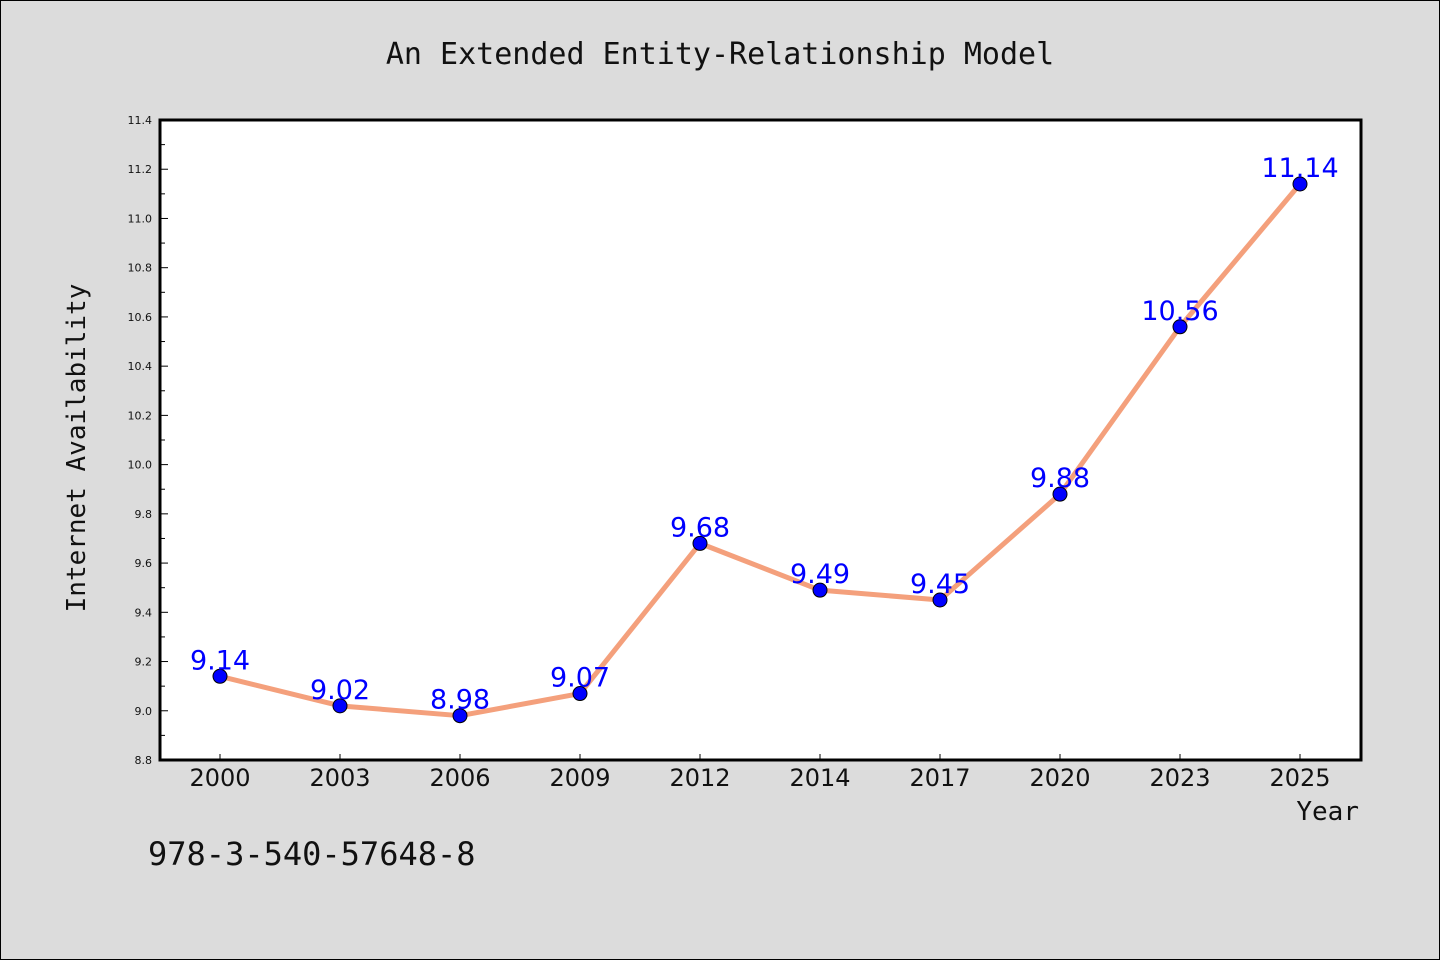  What do you see at coordinates (219, 778) in the screenshot?
I see `x-tick-label: 2000` at bounding box center [219, 778].